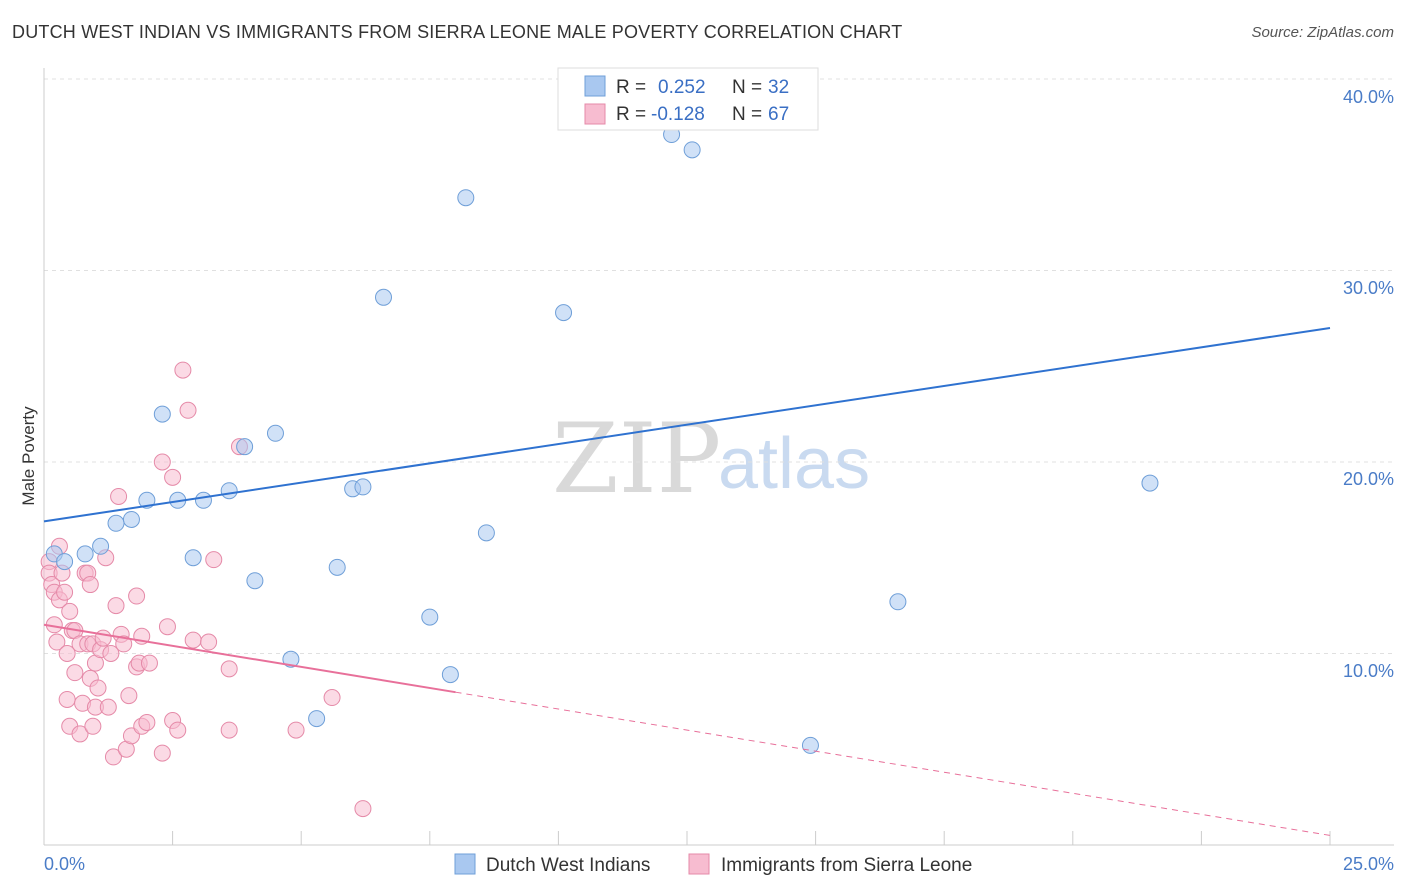  What do you see at coordinates (631, 114) in the screenshot?
I see `legend-r-label-pink: R =` at bounding box center [631, 114].